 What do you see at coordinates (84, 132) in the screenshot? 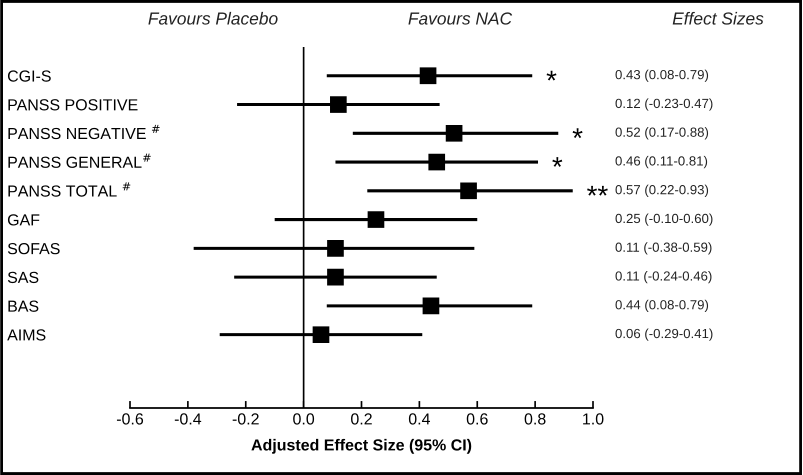
I see `y-tick-label: PANSS NEGATIVE $^{#}$` at bounding box center [84, 132].